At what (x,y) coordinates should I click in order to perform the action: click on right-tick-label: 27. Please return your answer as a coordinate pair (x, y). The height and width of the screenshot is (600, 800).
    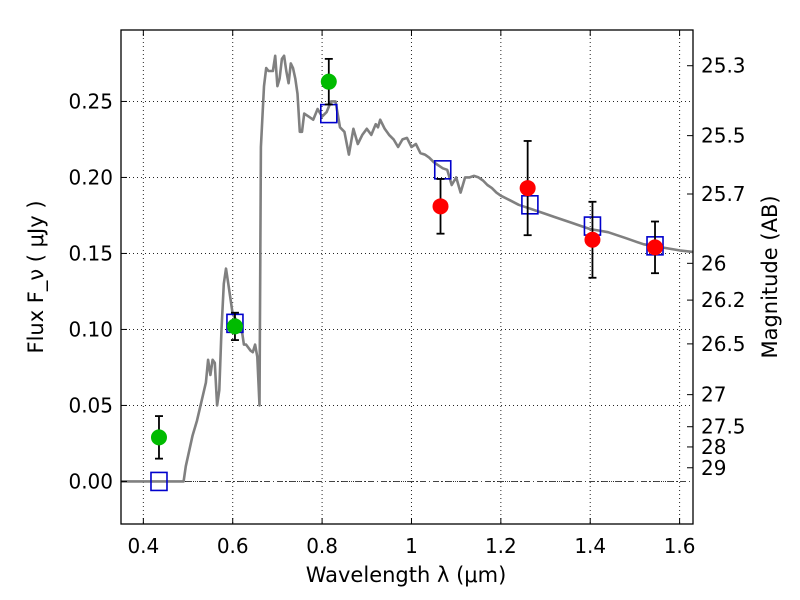
    Looking at the image, I should click on (713, 395).